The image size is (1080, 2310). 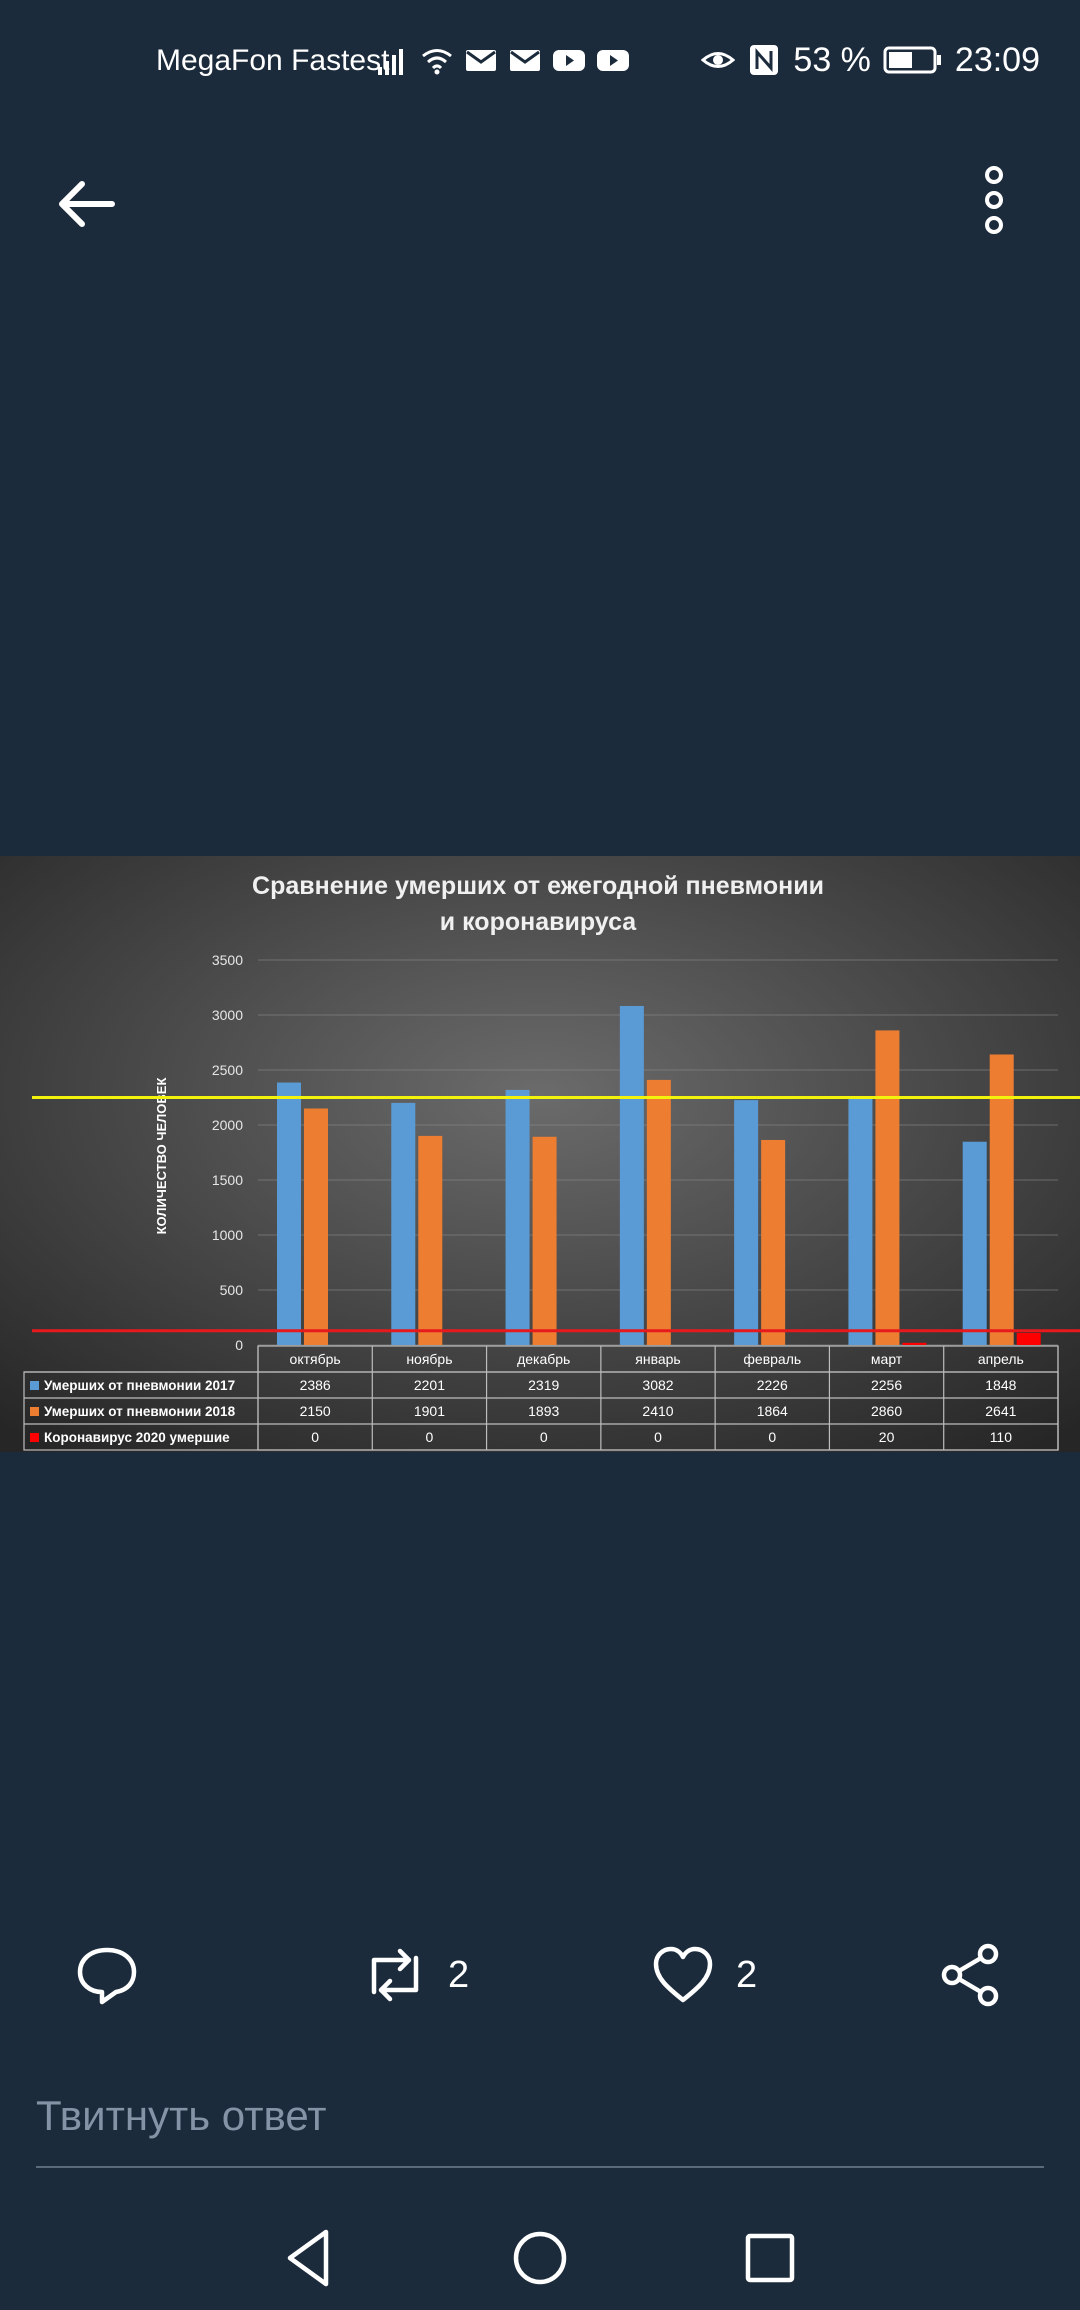 I want to click on data-label: 2150, so click(x=315, y=1411).